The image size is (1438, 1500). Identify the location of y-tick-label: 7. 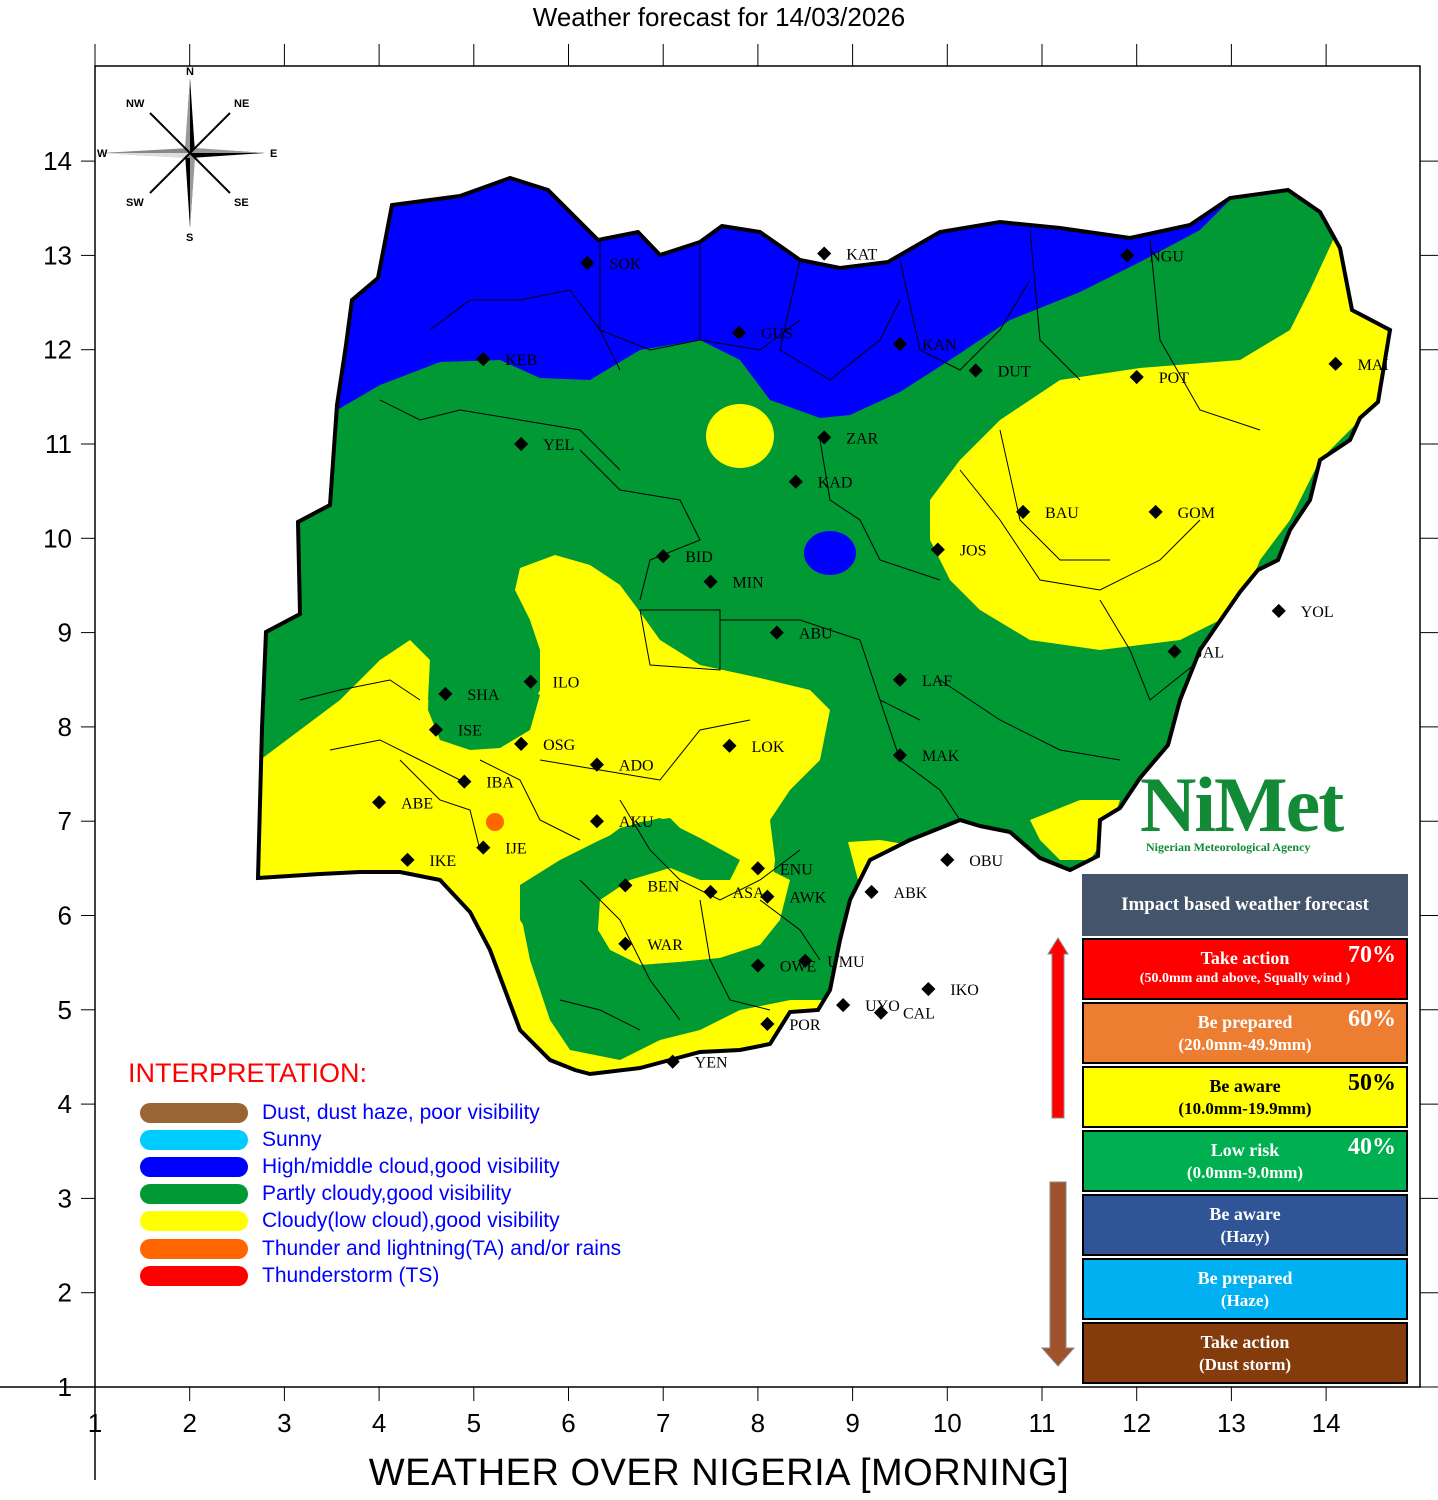
(65, 821).